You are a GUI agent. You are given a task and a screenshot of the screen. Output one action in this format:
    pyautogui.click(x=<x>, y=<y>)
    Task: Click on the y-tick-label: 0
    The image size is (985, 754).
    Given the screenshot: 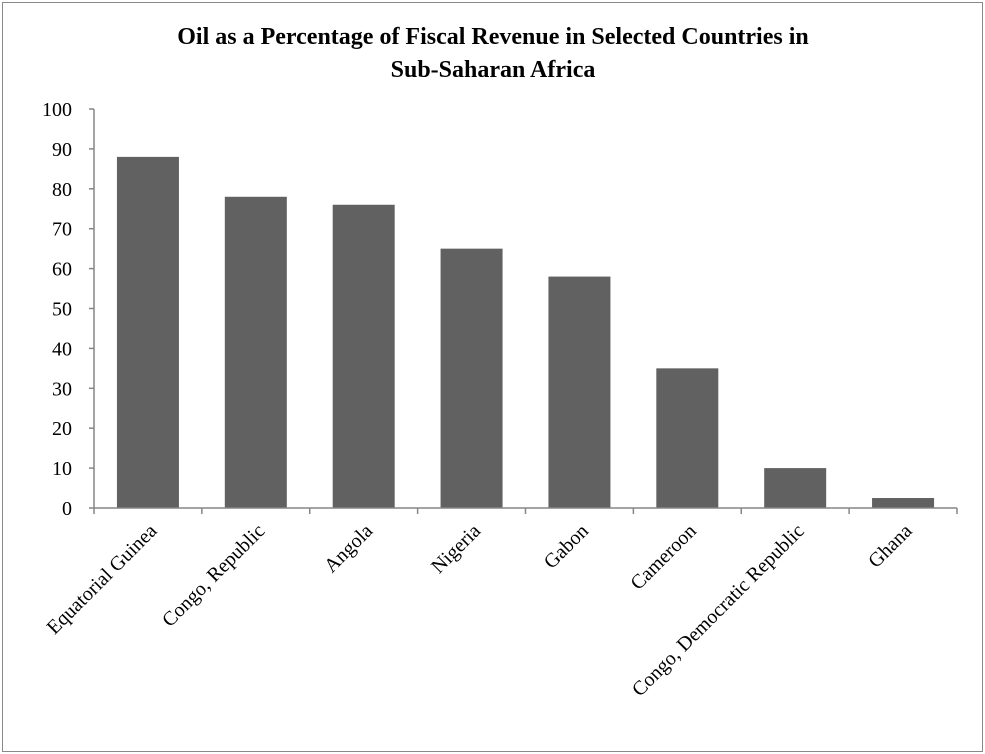 What is the action you would take?
    pyautogui.click(x=67, y=509)
    